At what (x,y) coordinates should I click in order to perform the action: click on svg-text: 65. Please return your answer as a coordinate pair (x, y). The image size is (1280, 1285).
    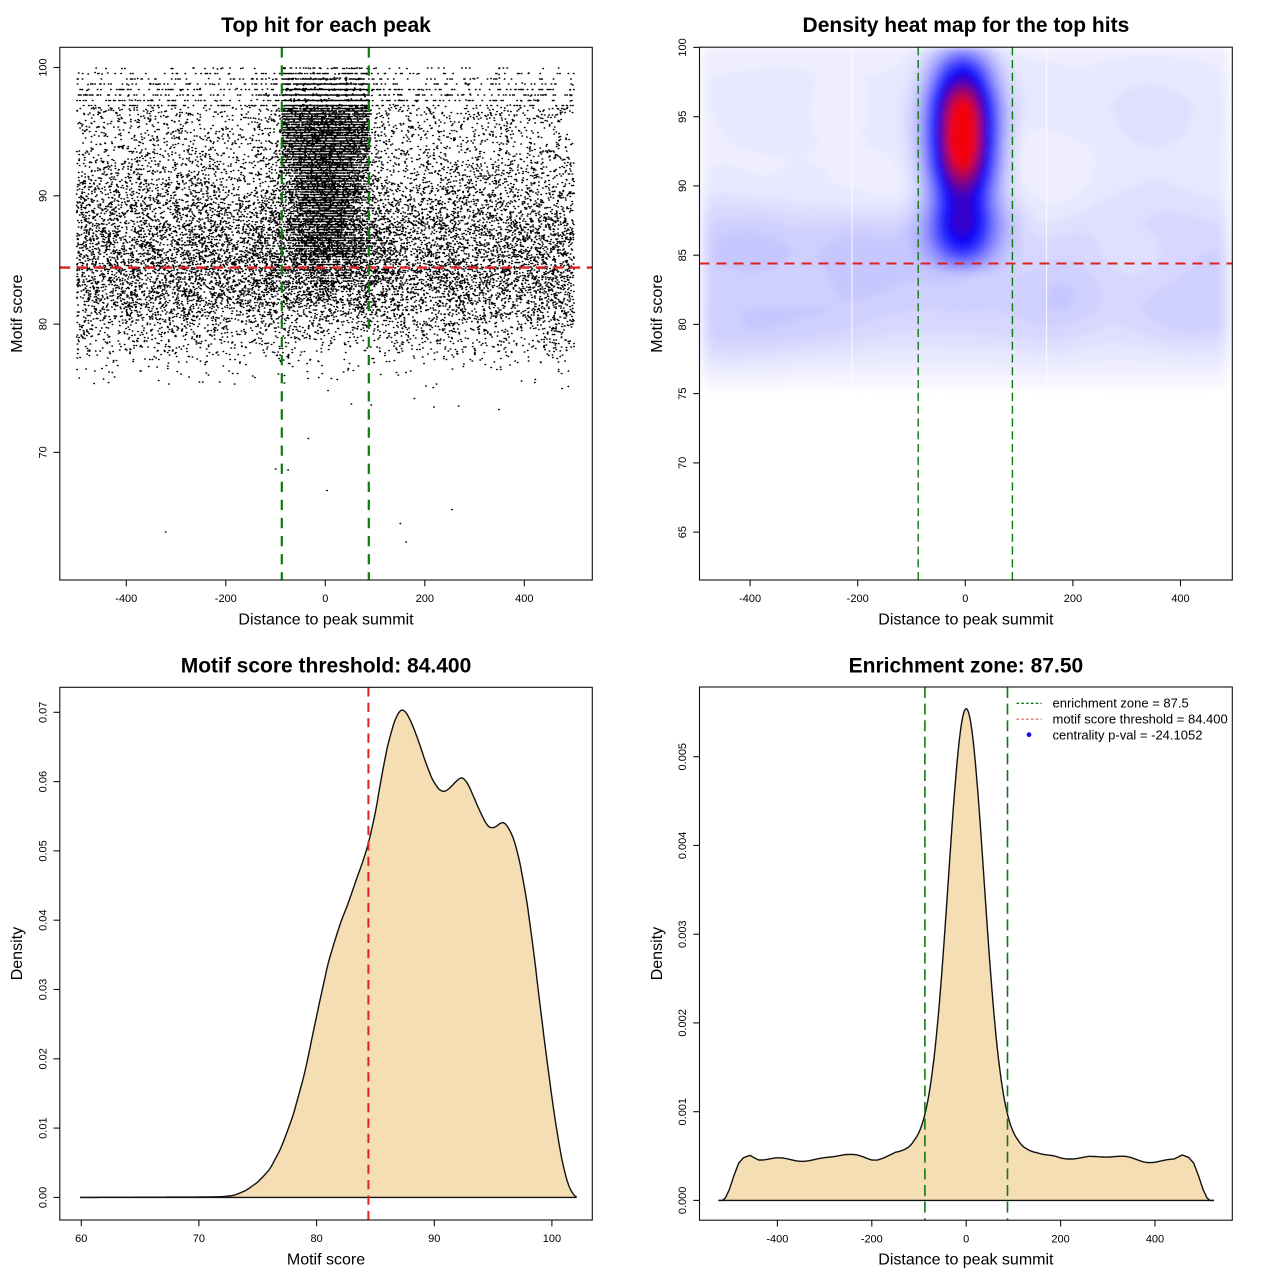
    Looking at the image, I should click on (683, 532).